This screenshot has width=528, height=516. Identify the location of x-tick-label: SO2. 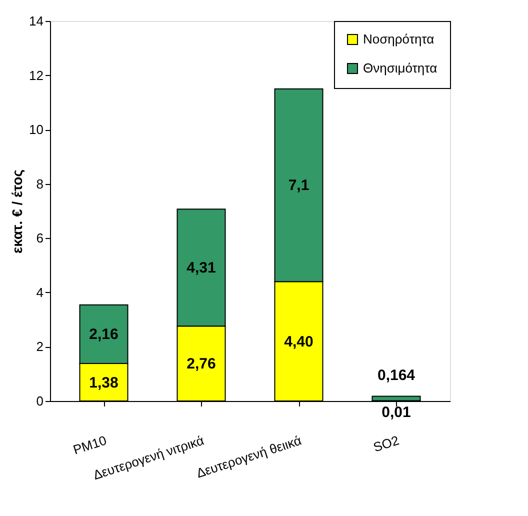
(386, 443).